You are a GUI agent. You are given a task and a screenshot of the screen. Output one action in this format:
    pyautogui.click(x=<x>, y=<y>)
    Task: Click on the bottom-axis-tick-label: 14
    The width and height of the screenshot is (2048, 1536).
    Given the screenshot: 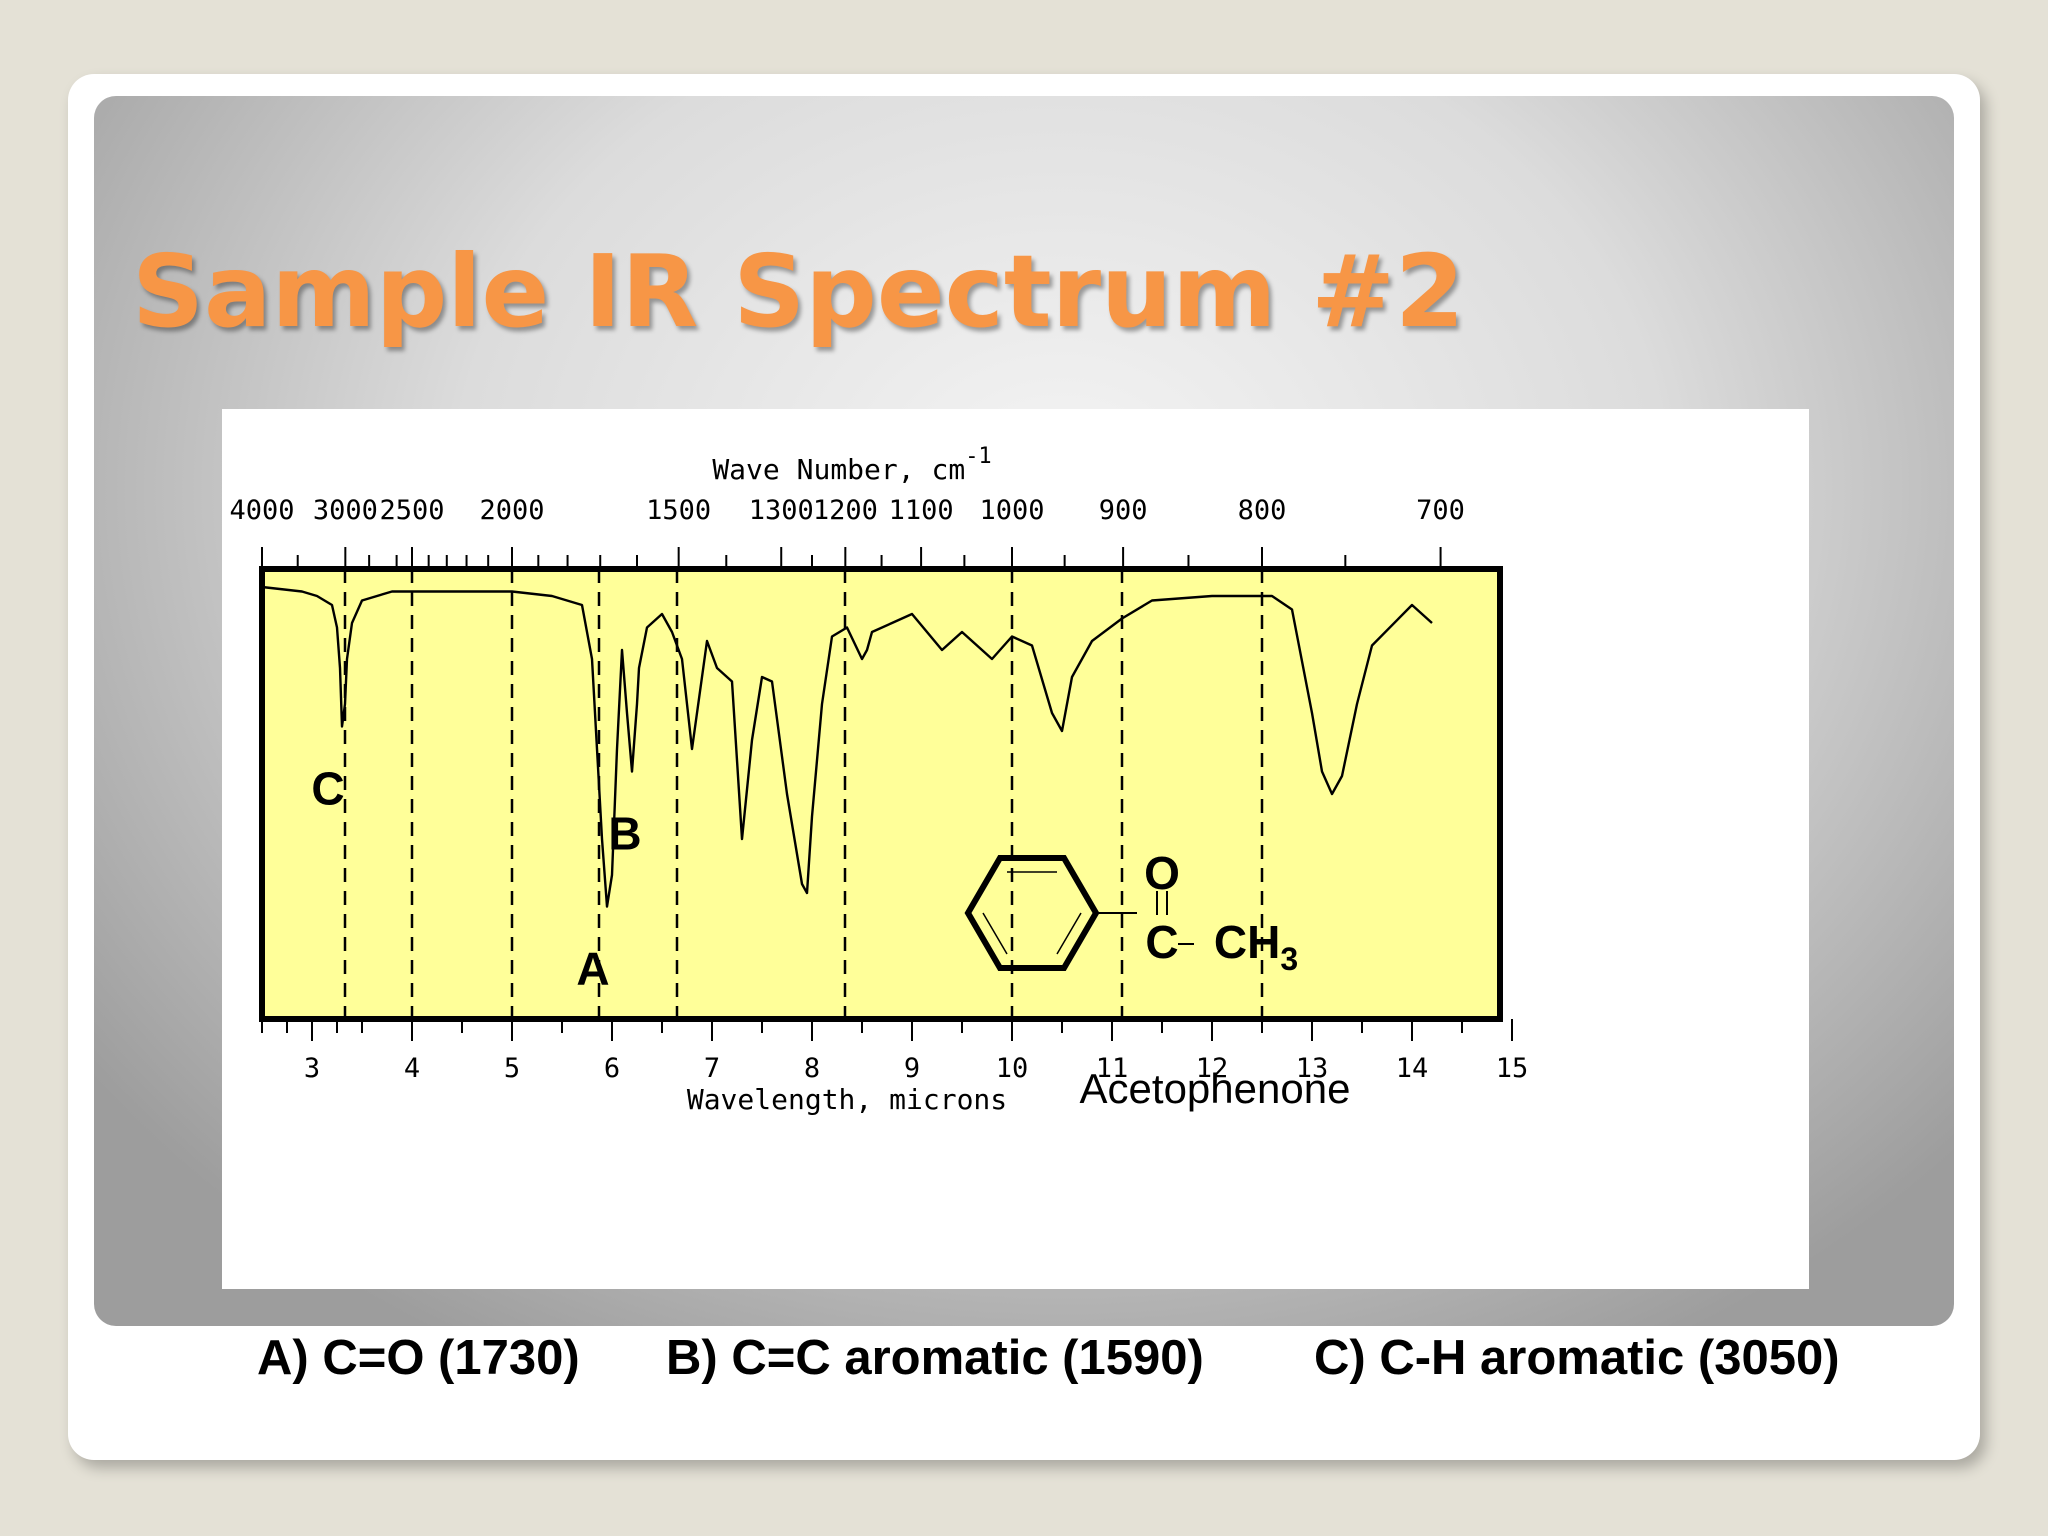 What is the action you would take?
    pyautogui.click(x=1412, y=1068)
    